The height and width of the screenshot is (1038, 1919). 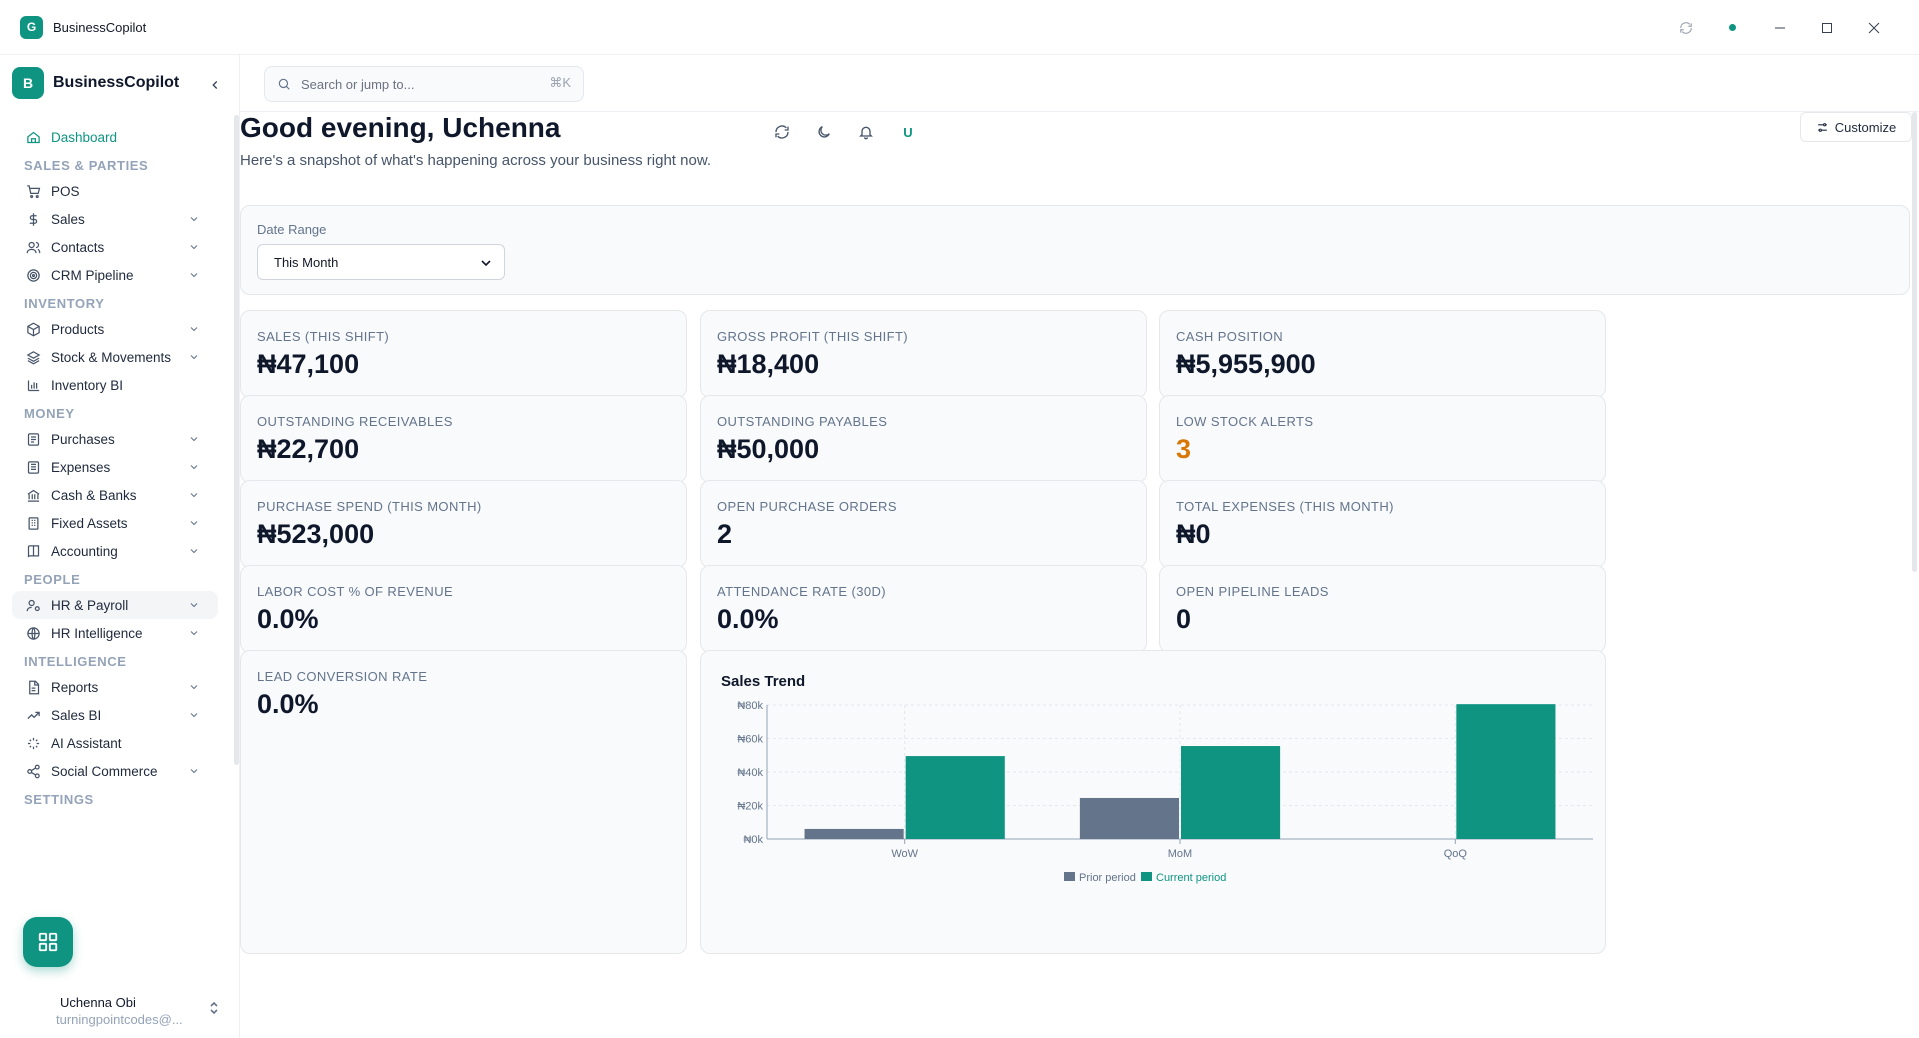 I want to click on minimize-icon, so click(x=1779, y=27).